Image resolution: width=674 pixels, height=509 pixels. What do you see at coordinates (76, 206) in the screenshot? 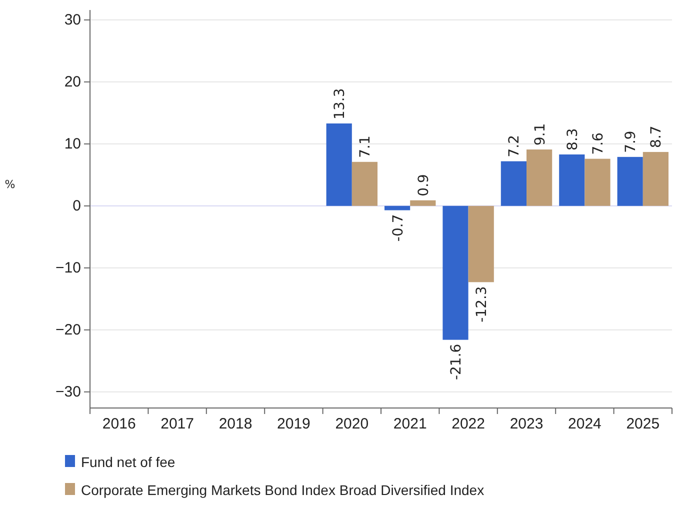
I see `y-tick-label: 0` at bounding box center [76, 206].